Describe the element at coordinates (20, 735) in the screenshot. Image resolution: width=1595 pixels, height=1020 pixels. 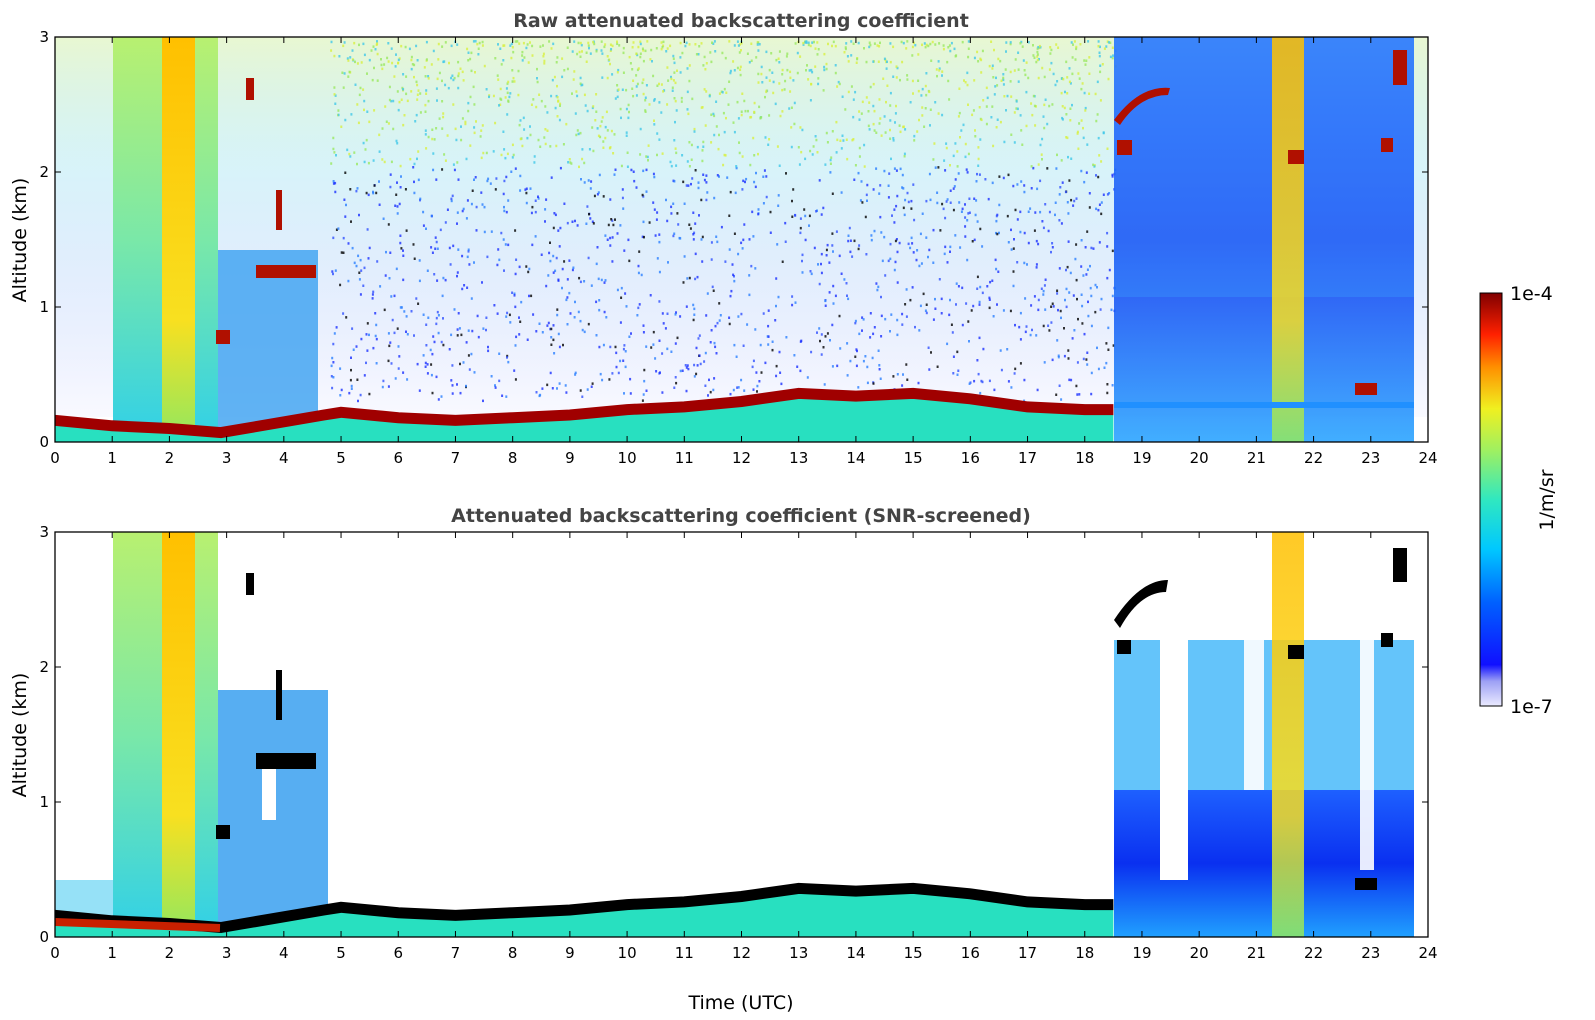
I see `panel-screened-ylabel: Altitude (km)` at that location.